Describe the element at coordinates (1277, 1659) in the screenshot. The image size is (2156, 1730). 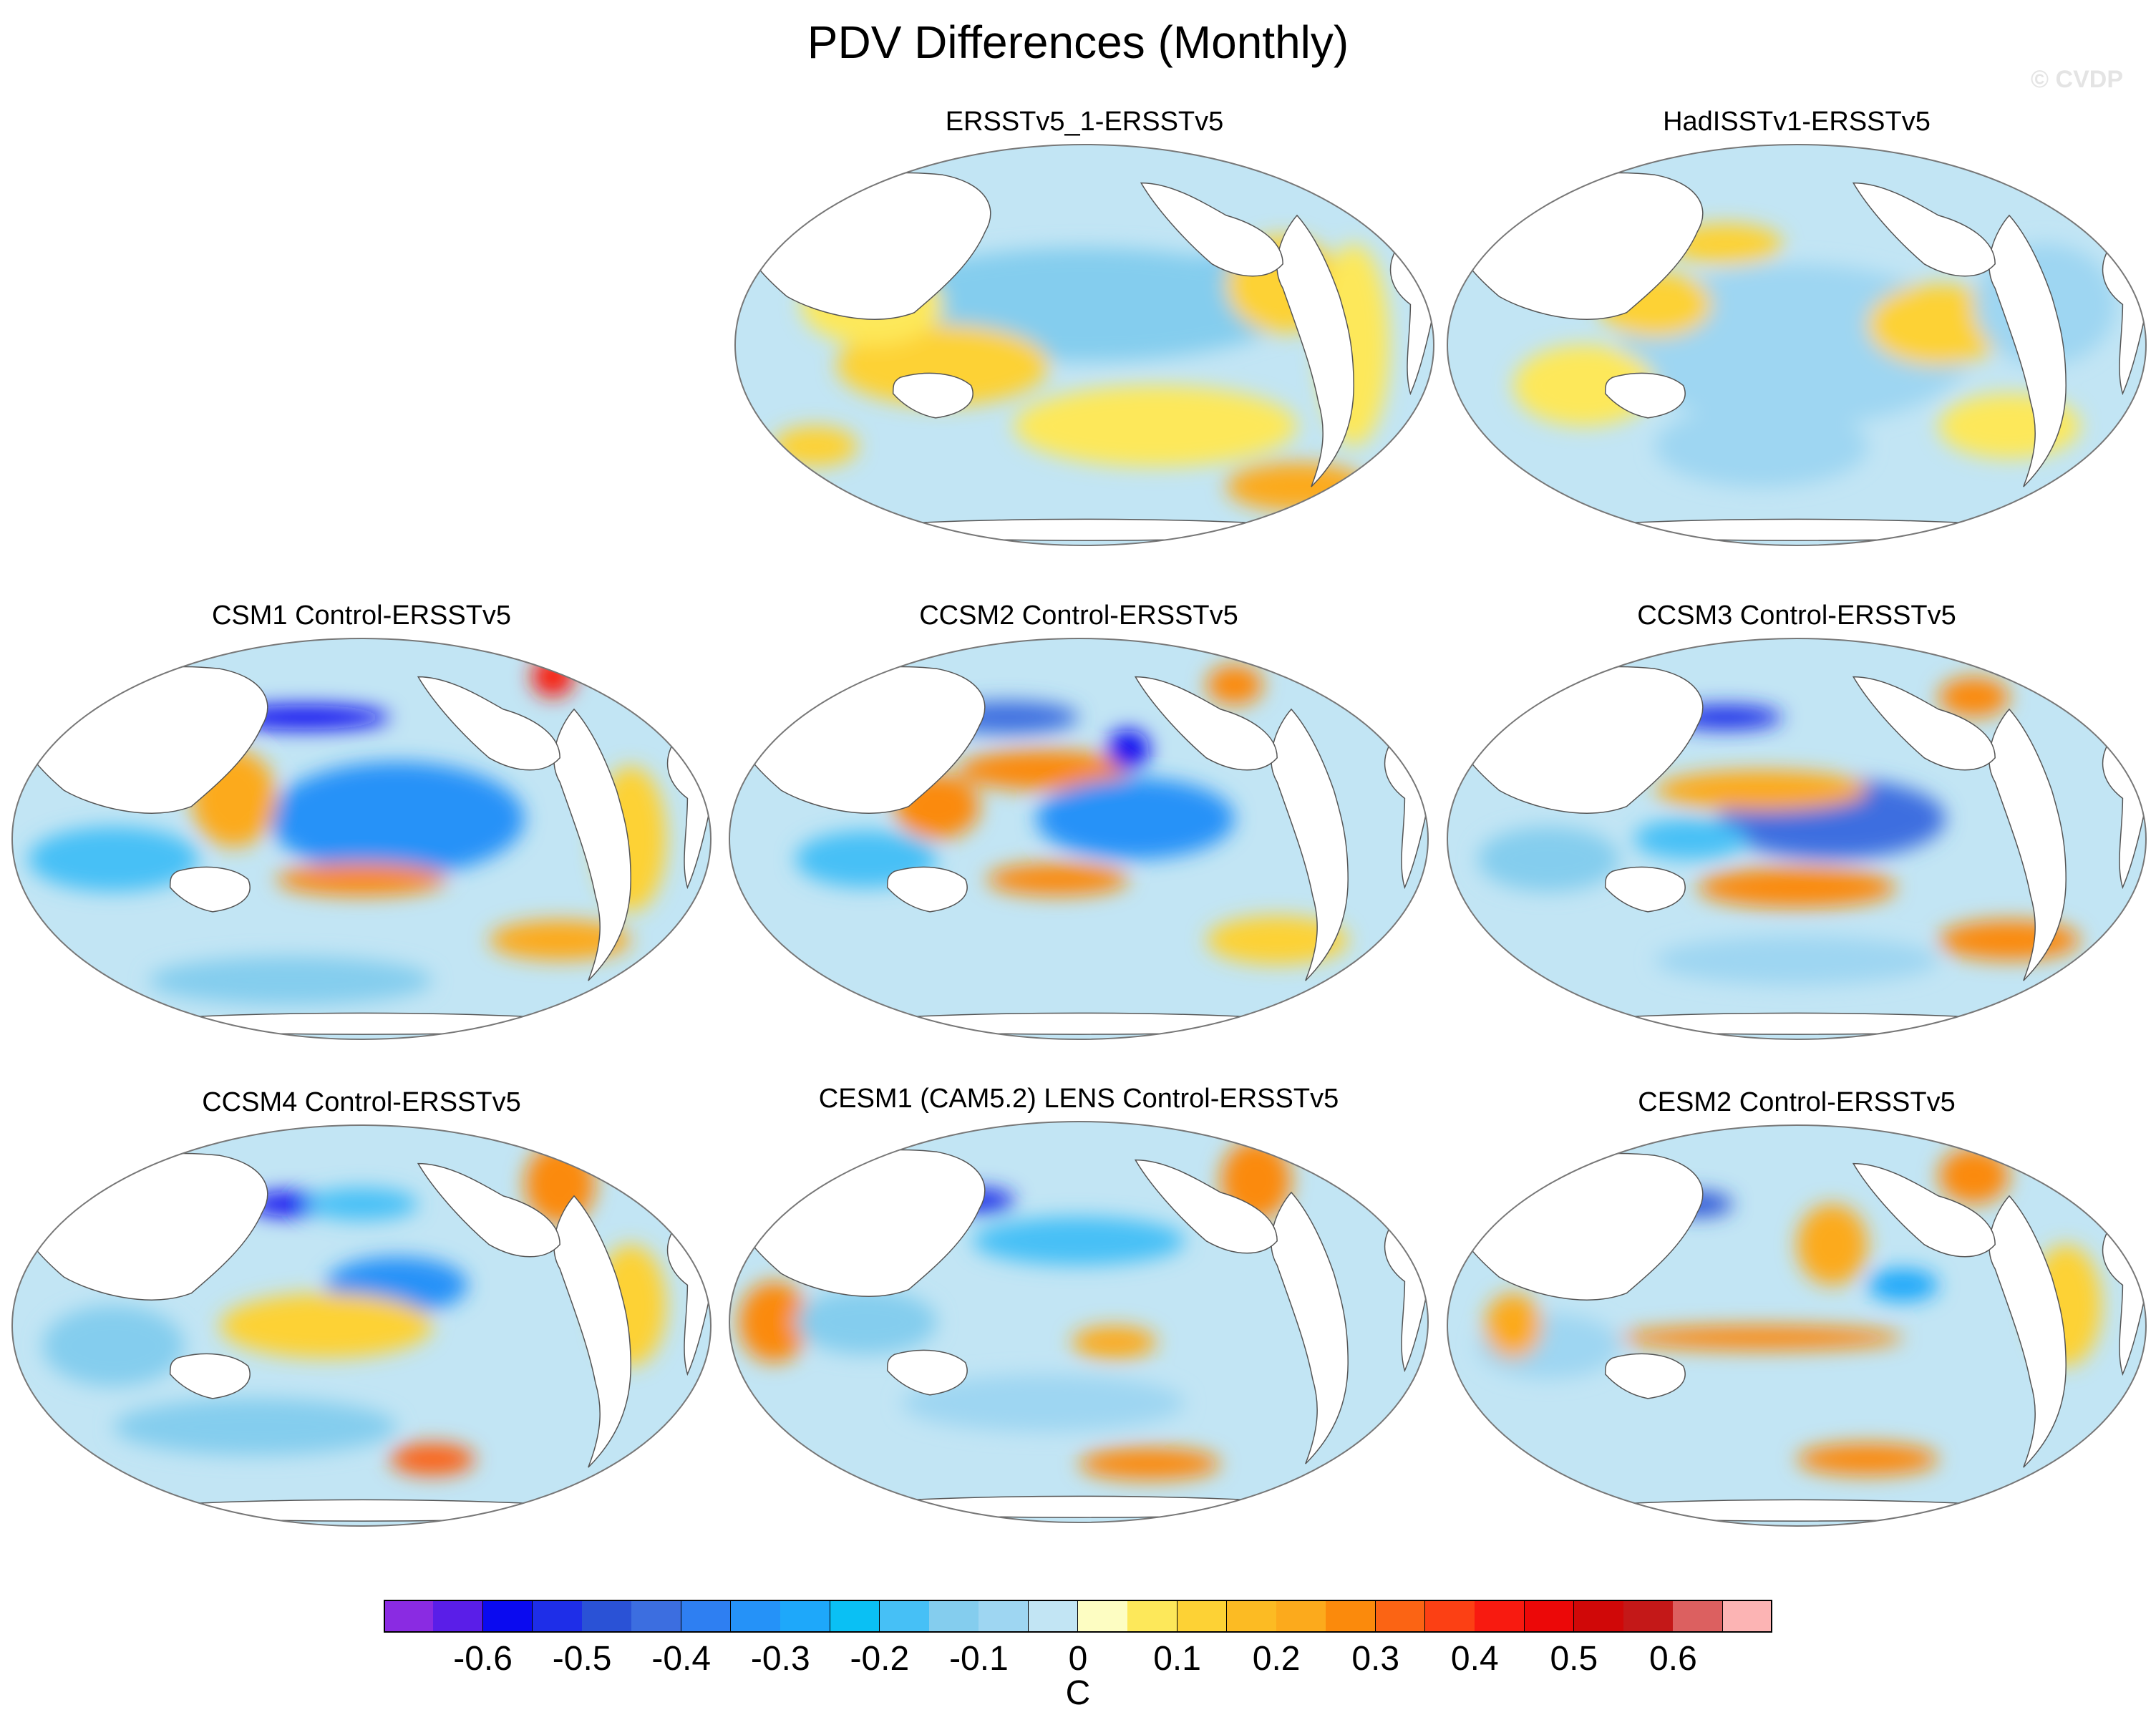
I see `colorbar-tick-label: 0.2` at that location.